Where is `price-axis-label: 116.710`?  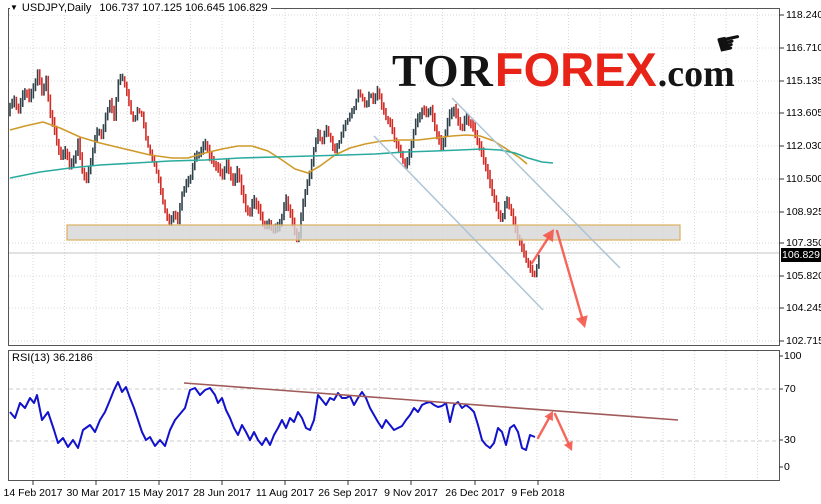
price-axis-label: 116.710 is located at coordinates (803, 48).